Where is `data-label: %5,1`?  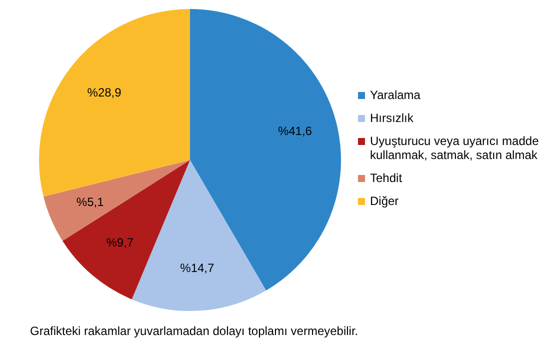 data-label: %5,1 is located at coordinates (90, 202).